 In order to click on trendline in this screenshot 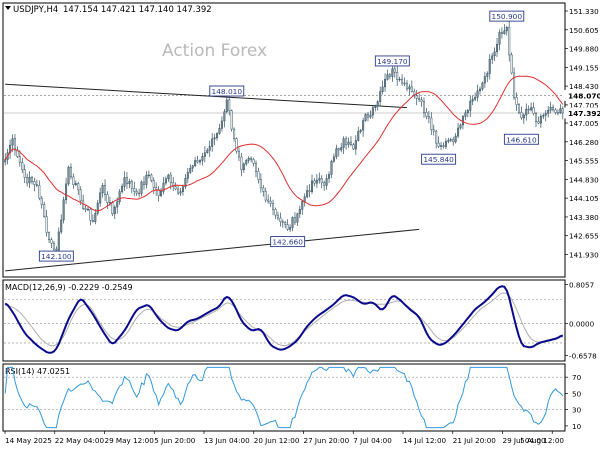, I will do `click(206, 96)`.